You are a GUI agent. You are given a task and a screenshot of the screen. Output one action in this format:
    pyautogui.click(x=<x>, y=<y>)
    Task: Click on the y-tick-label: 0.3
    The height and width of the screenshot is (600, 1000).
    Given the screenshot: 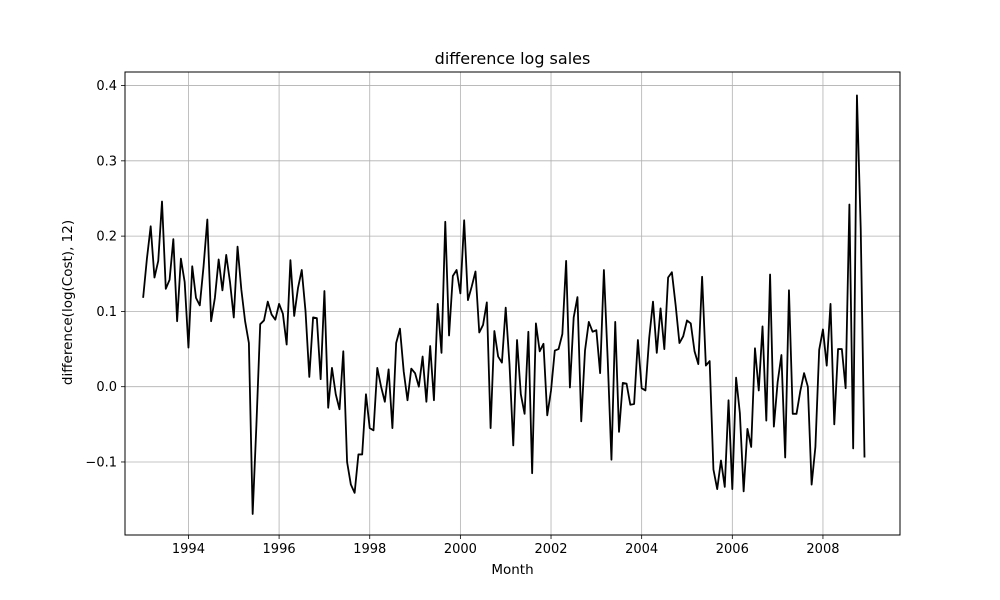 What is the action you would take?
    pyautogui.click(x=106, y=161)
    